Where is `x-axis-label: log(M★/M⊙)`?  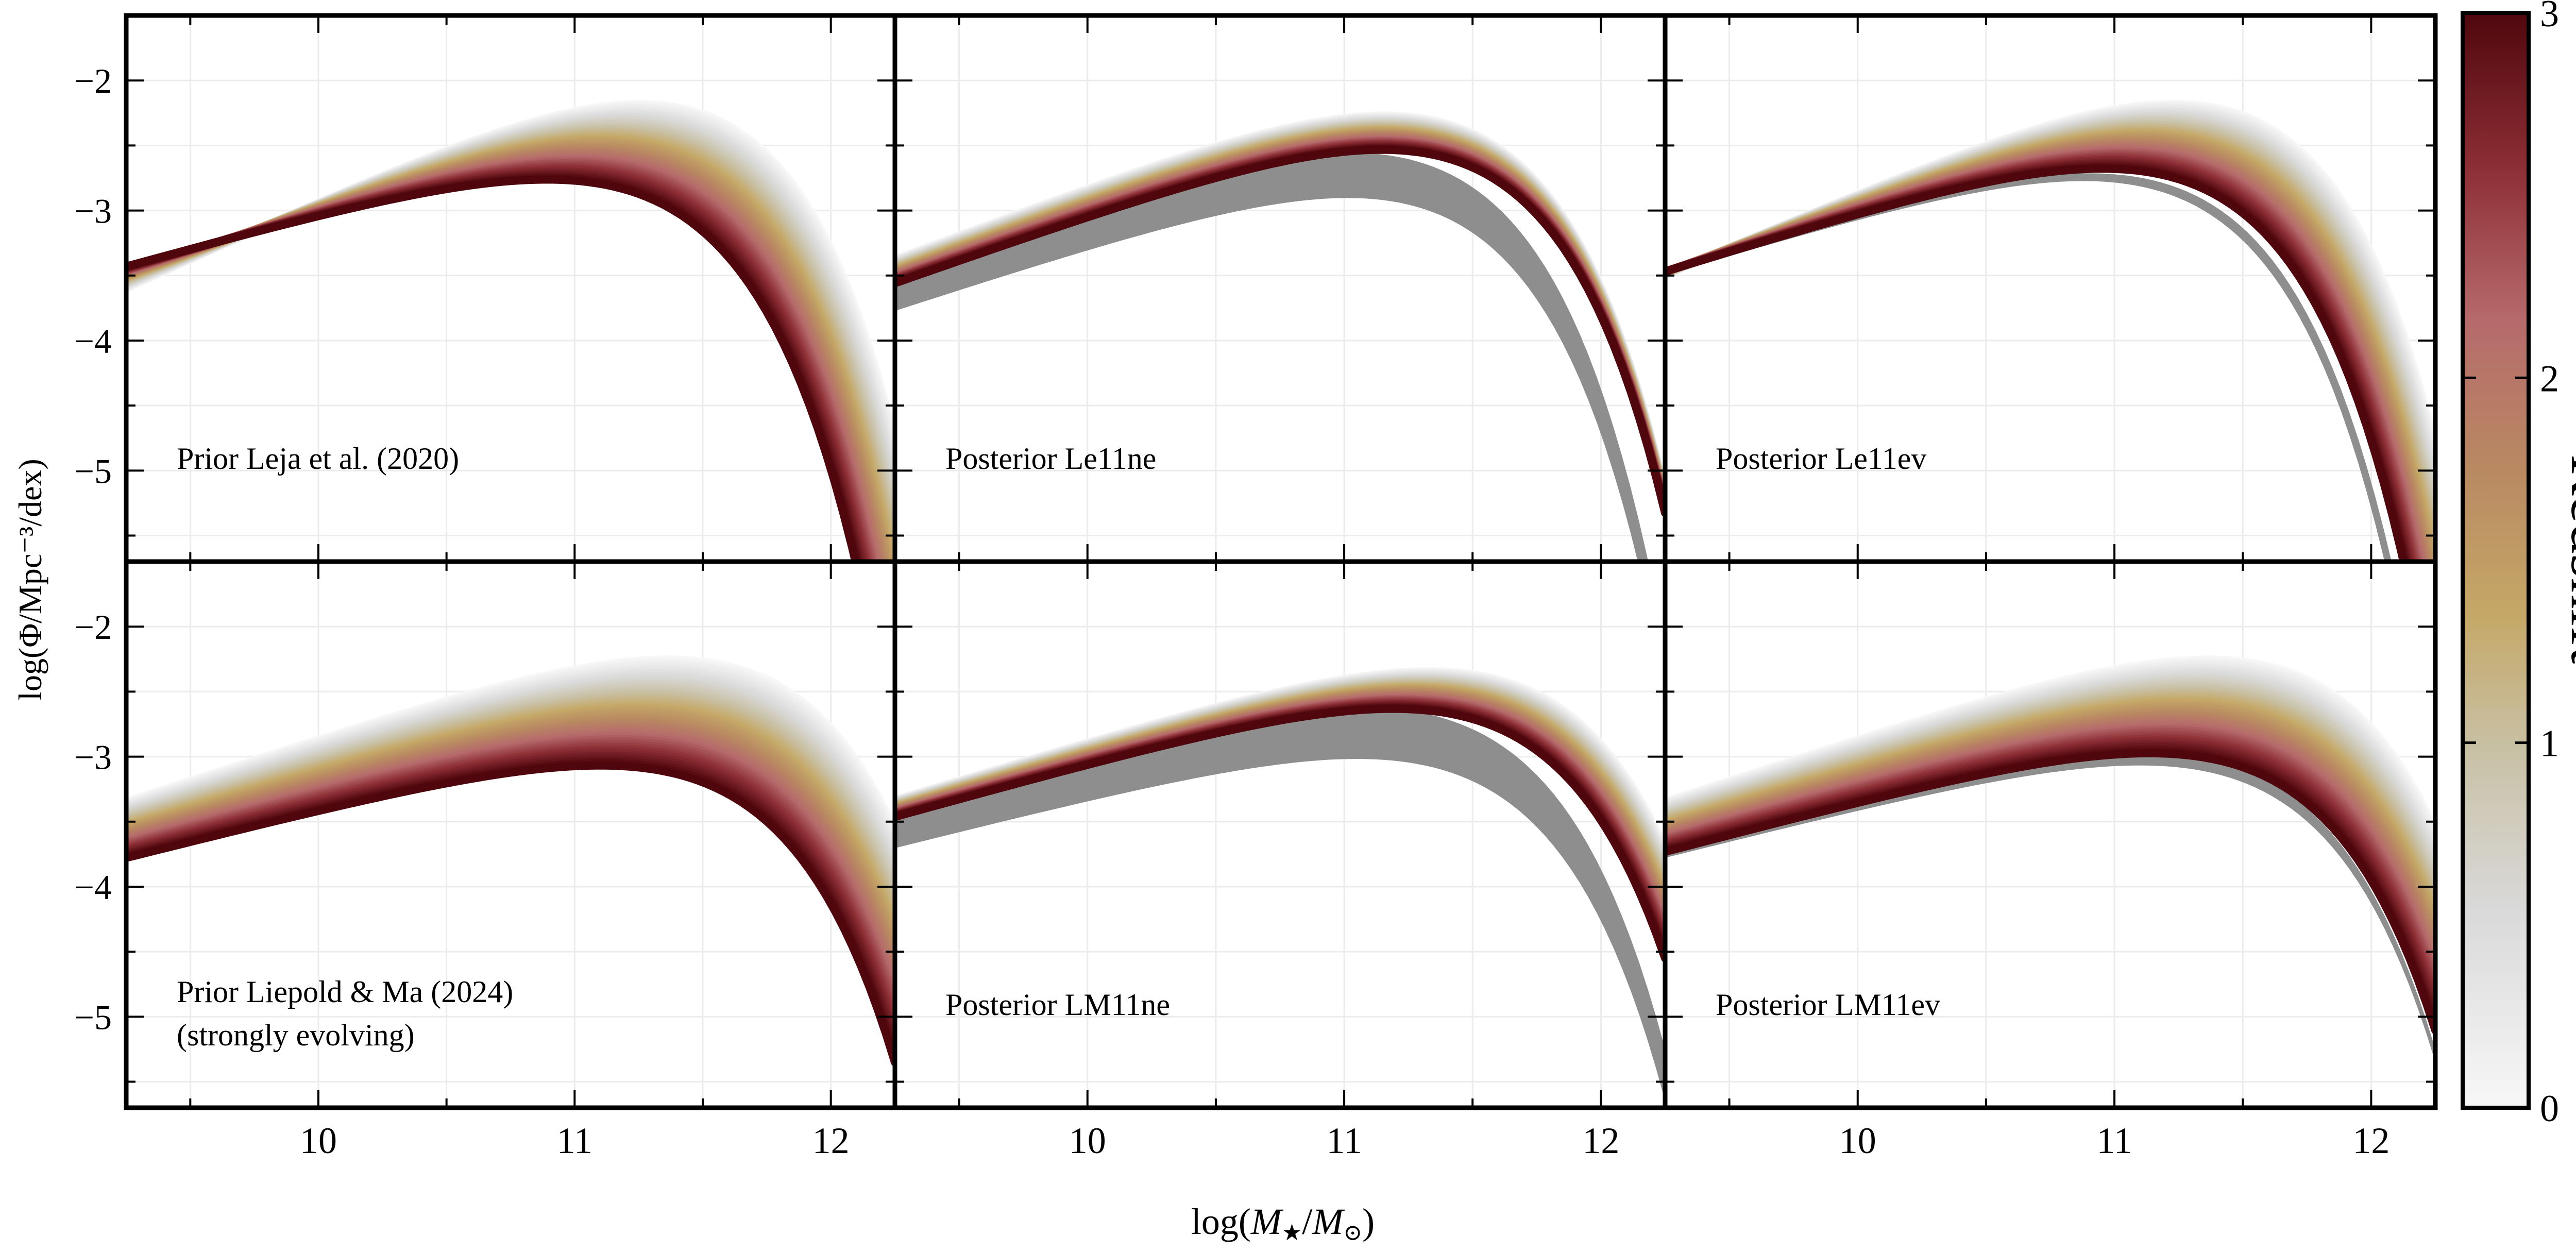
x-axis-label: log(M★/M⊙) is located at coordinates (1283, 1223).